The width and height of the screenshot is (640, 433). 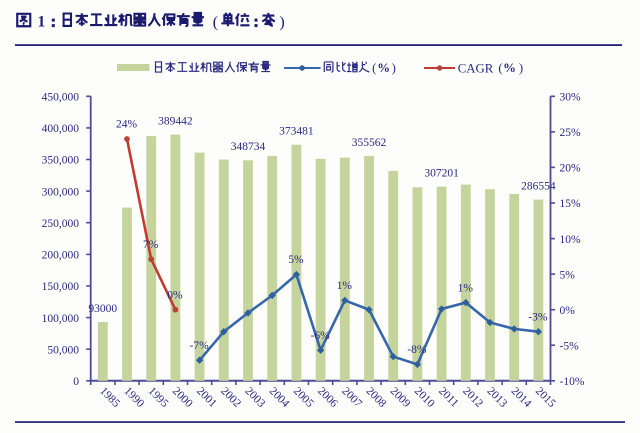 I want to click on svg-text: 0, so click(x=76, y=382).